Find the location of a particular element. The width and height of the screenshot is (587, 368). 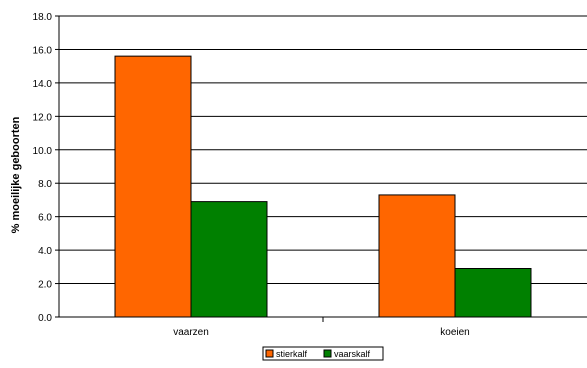

bar-vaarskalf-vaarzen is located at coordinates (229, 259).